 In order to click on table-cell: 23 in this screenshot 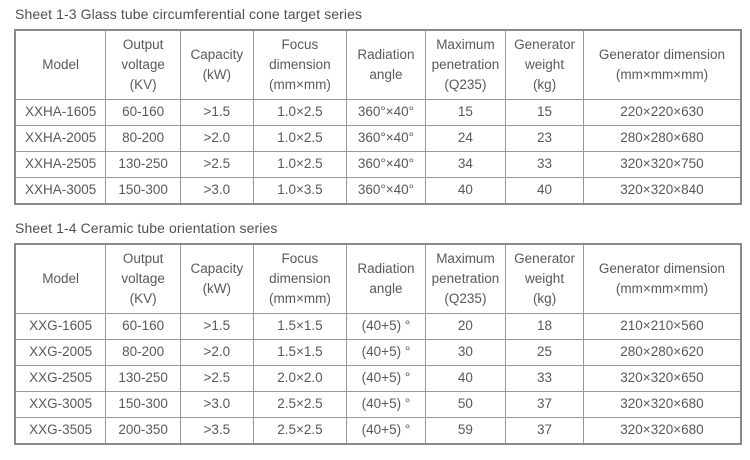, I will do `click(544, 138)`.